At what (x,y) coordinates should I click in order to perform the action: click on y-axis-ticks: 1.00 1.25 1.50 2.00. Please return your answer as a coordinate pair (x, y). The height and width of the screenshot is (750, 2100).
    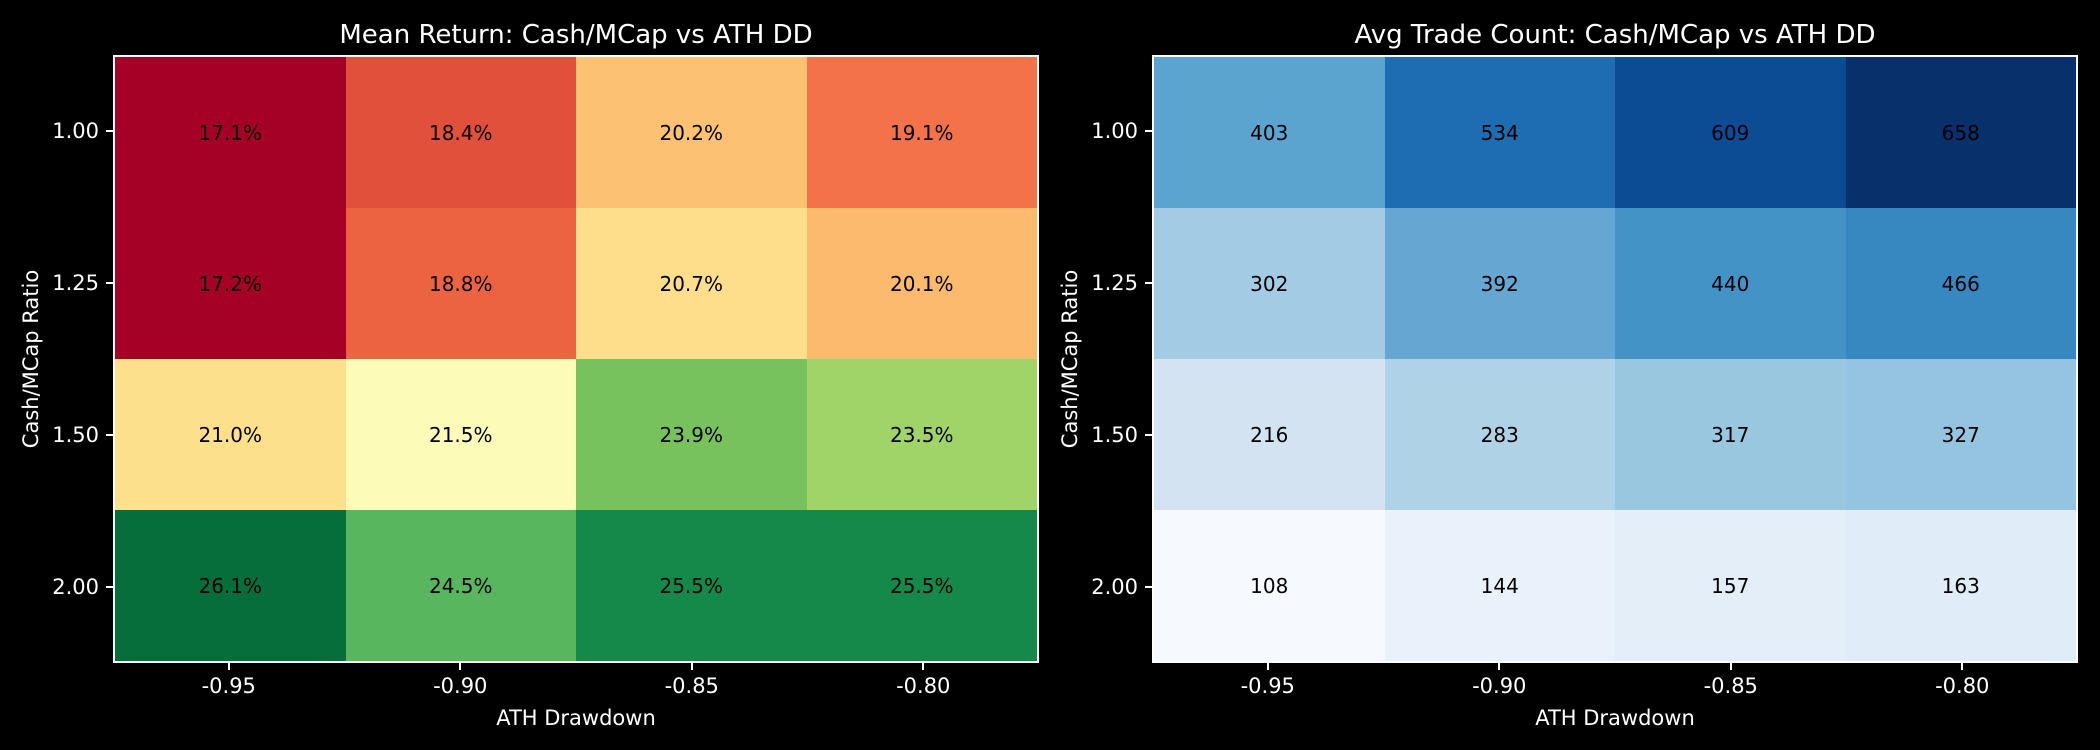
    Looking at the image, I should click on (1095, 359).